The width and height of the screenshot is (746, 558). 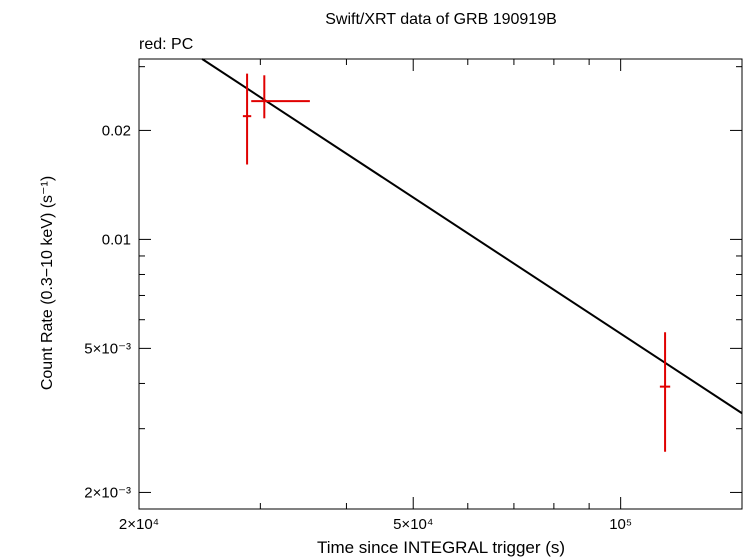 I want to click on y-axis-label: Count Rate (0.3−10 keV) (s⁻¹), so click(x=47, y=283).